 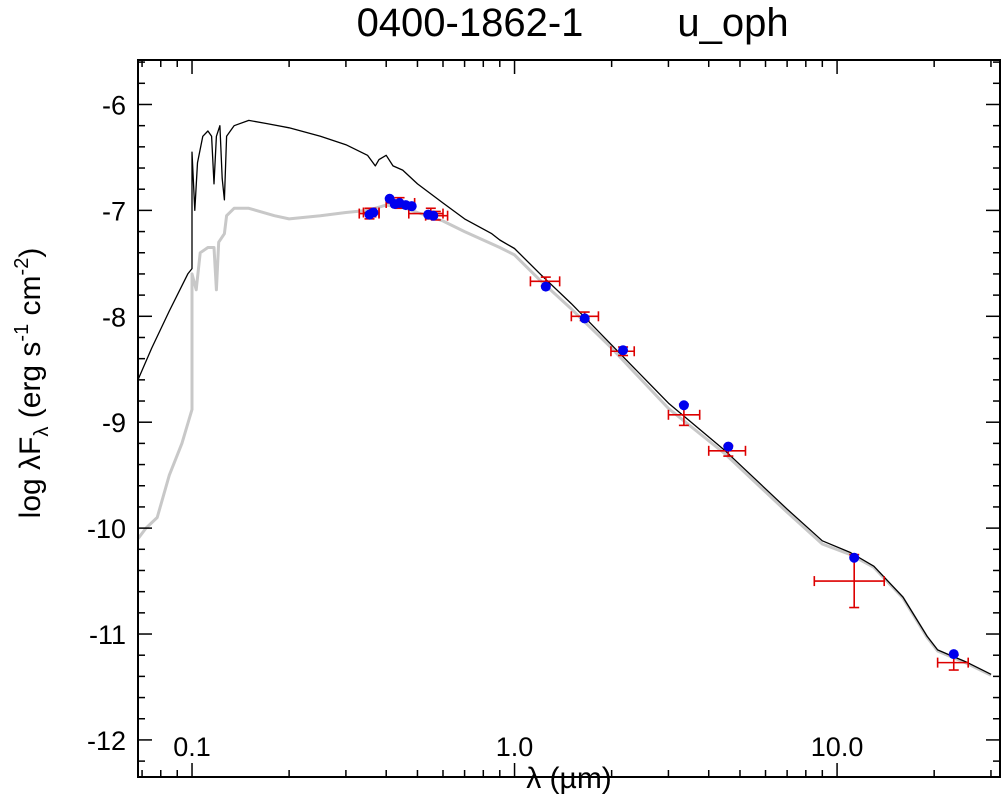 I want to click on chart-title: 0400-1862-1 u_oph, so click(x=573, y=23).